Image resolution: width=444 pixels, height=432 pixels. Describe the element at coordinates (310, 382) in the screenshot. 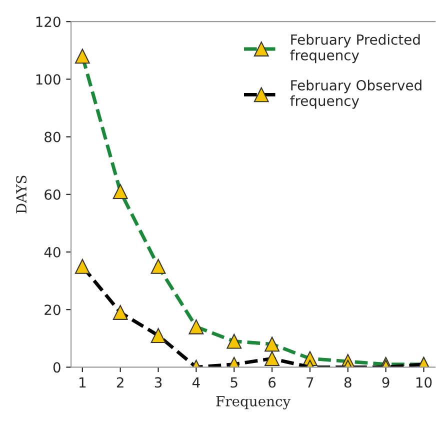

I see `x-tick-label: 7` at that location.